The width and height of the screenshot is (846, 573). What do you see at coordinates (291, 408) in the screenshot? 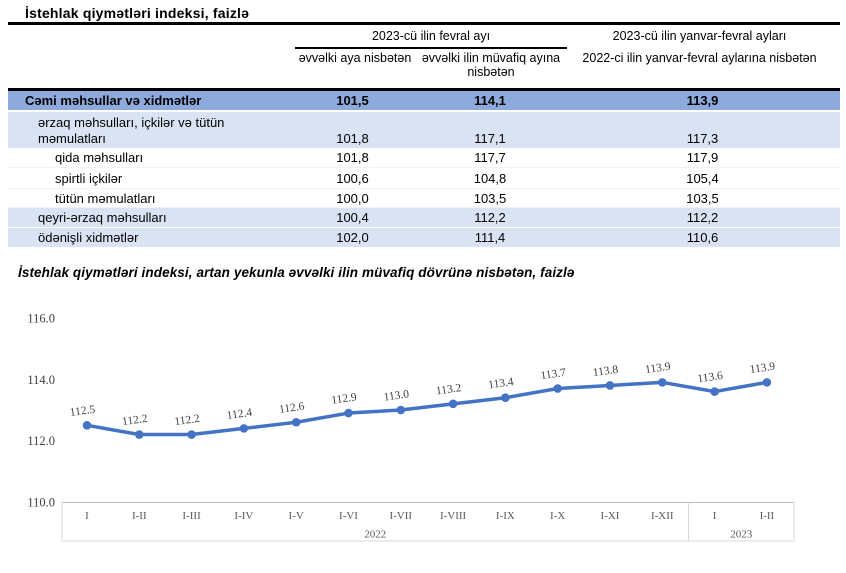
I see `data-point-label: 112.6` at bounding box center [291, 408].